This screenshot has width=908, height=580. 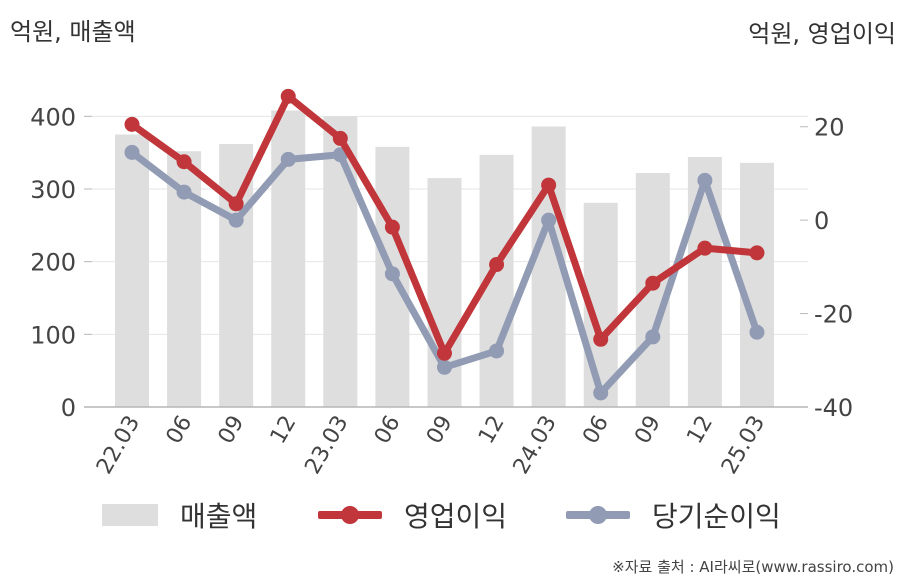 I want to click on legend-item-operating-profit: 영업이익, so click(x=412, y=515).